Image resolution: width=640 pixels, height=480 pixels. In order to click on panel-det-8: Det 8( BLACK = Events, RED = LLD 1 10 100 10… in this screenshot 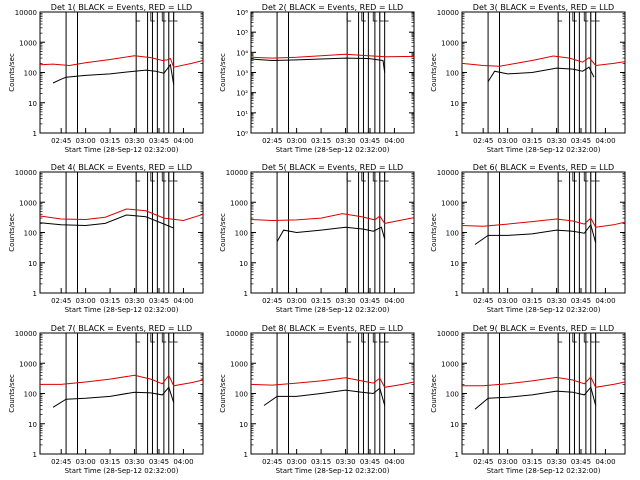, I will do `click(317, 399)`.